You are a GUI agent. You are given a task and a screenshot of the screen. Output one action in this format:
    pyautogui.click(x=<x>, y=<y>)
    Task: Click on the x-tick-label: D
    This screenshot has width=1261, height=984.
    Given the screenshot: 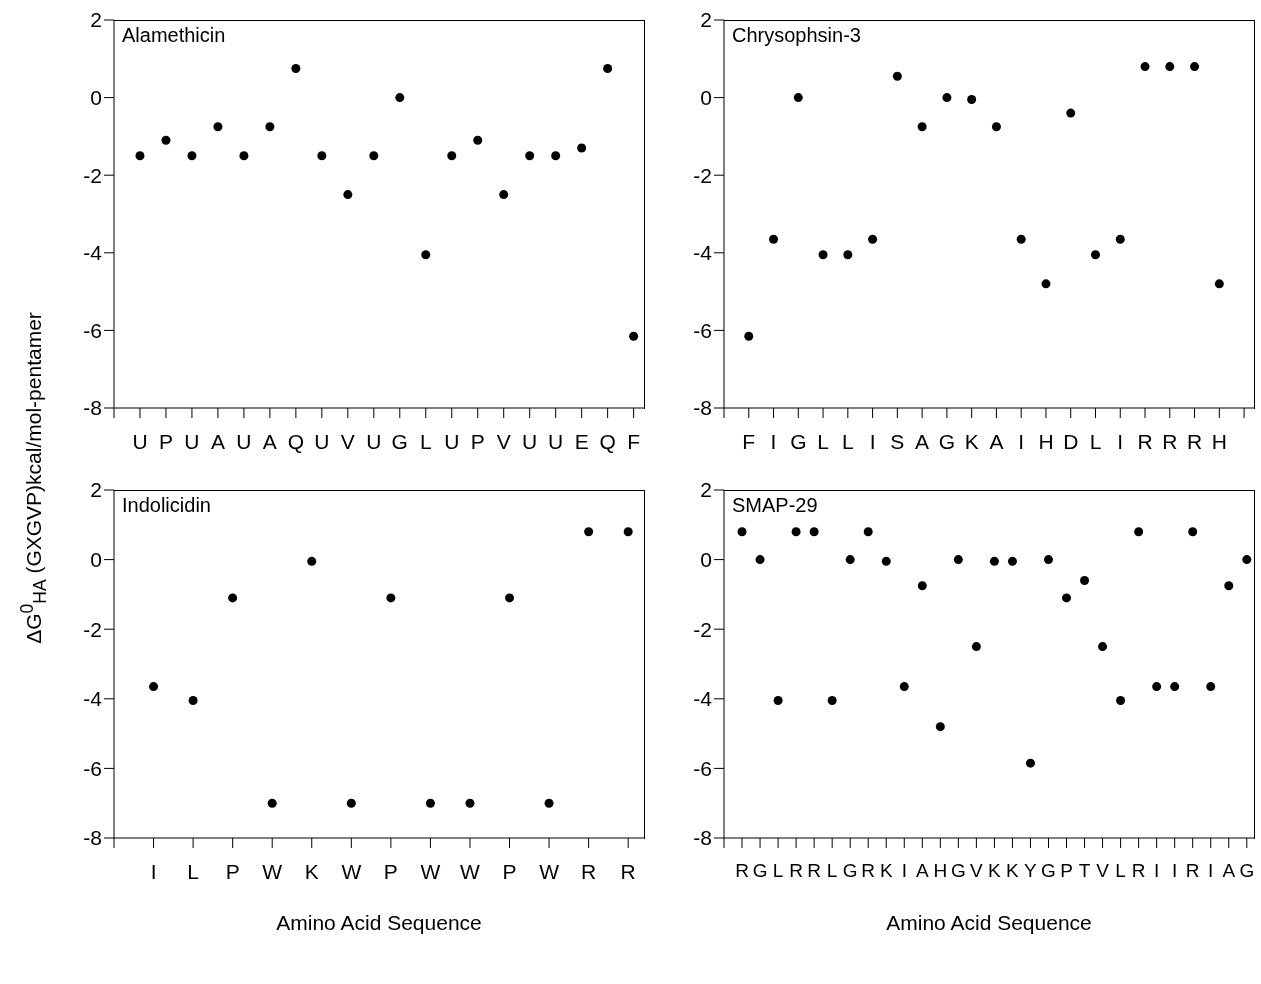 What is the action you would take?
    pyautogui.click(x=1071, y=441)
    